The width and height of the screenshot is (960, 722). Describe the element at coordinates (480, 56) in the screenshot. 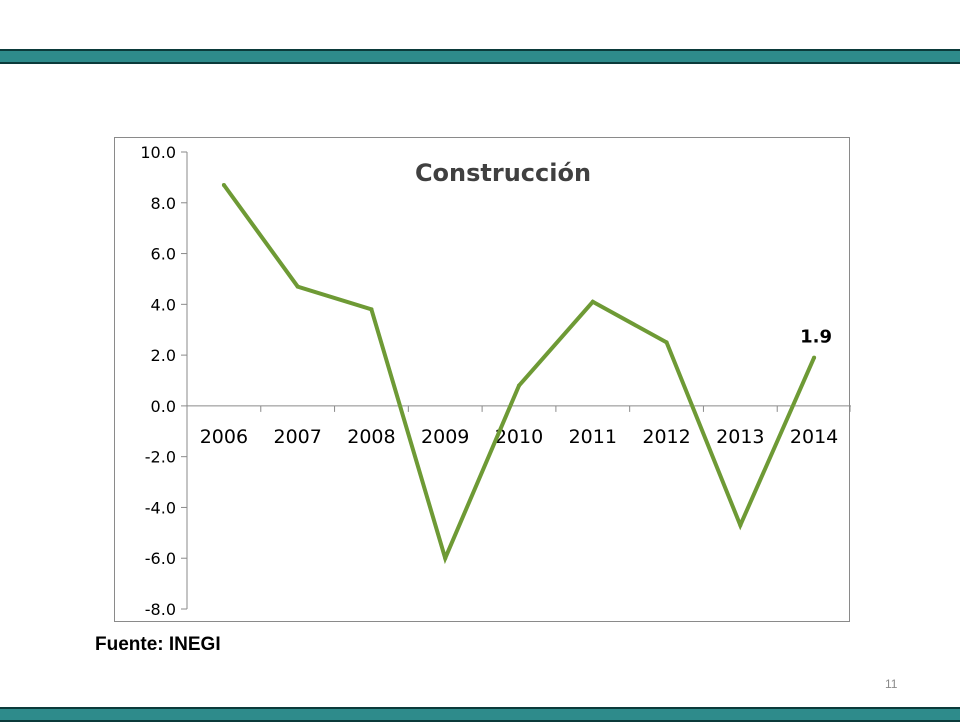

I see `top-band` at that location.